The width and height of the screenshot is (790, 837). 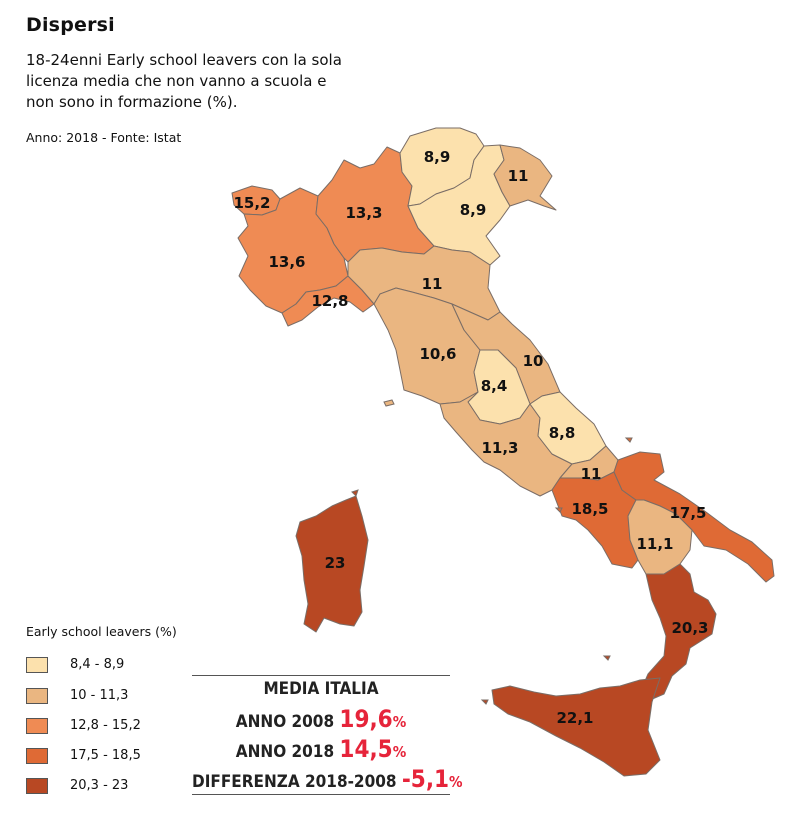 What do you see at coordinates (484, 702) in the screenshot?
I see `island-egadi` at bounding box center [484, 702].